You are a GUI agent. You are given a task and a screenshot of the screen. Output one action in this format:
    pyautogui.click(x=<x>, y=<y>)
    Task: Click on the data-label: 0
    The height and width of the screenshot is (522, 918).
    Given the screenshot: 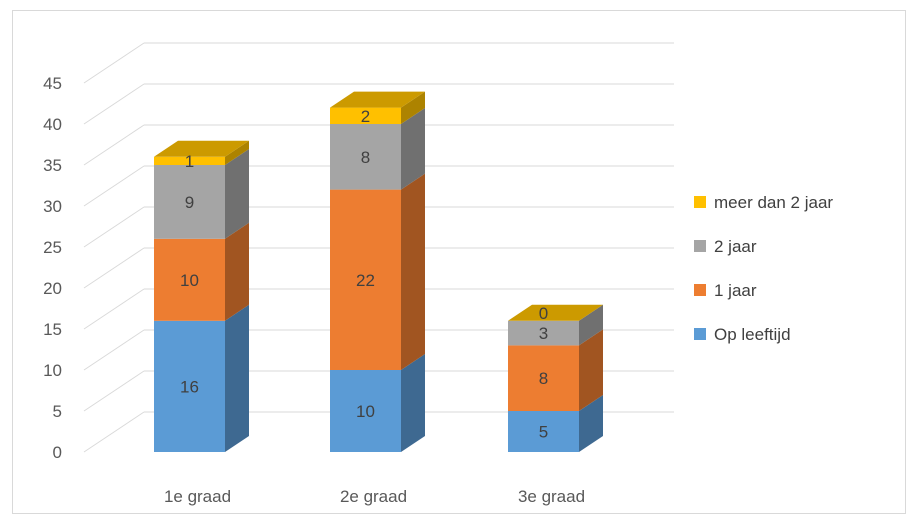 What is the action you would take?
    pyautogui.click(x=543, y=313)
    